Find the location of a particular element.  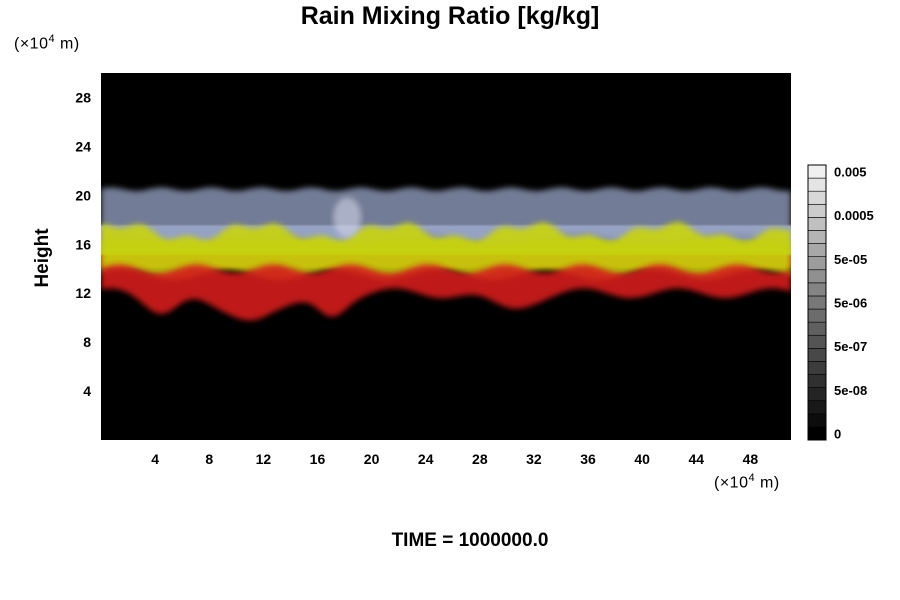

x-tick-label-20: 20 is located at coordinates (372, 459).